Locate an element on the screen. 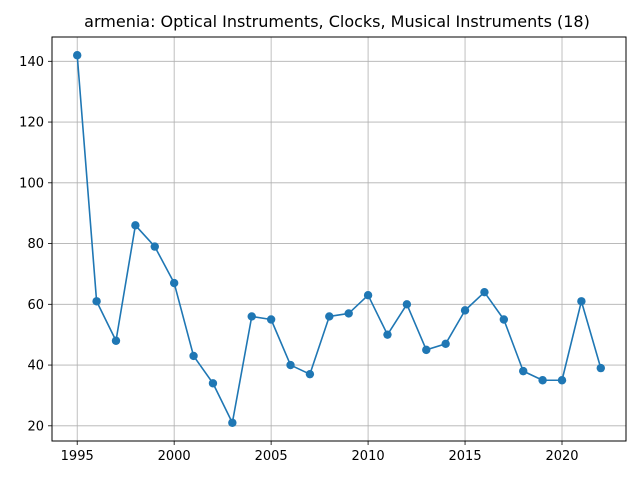 The width and height of the screenshot is (640, 480). x-tick-label: 2020 is located at coordinates (561, 456).